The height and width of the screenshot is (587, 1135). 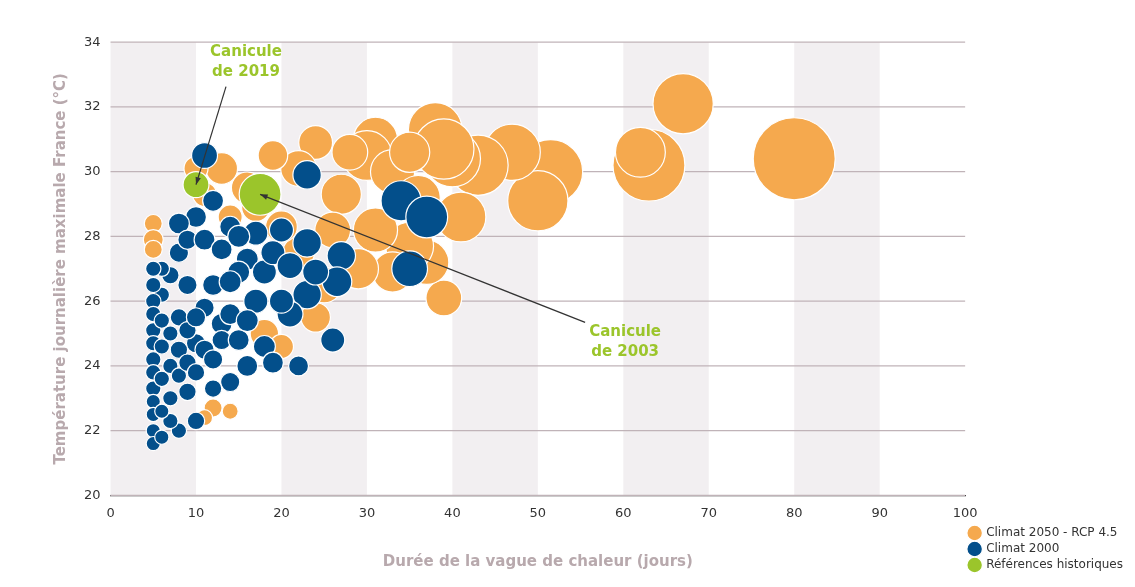 I want to click on y-tick-label: 28, so click(x=92, y=235).